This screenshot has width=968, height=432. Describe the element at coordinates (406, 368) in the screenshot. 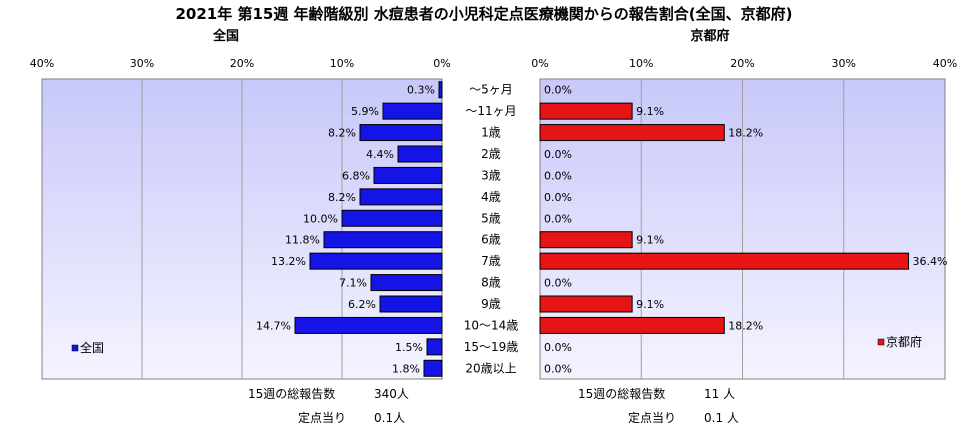

I see `national-data-label: 1.8%` at that location.